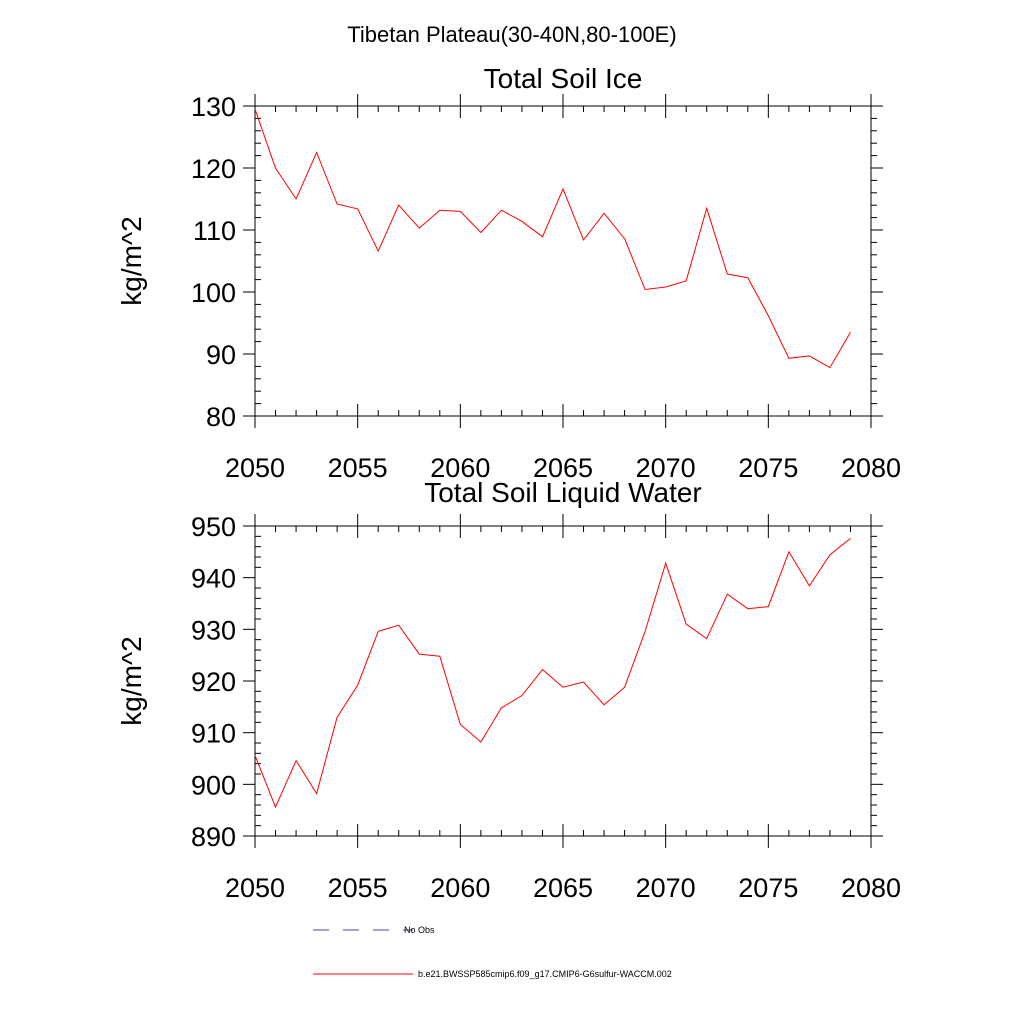 This screenshot has height=1024, width=1024. Describe the element at coordinates (213, 682) in the screenshot. I see `y-tick-label: 920` at that location.